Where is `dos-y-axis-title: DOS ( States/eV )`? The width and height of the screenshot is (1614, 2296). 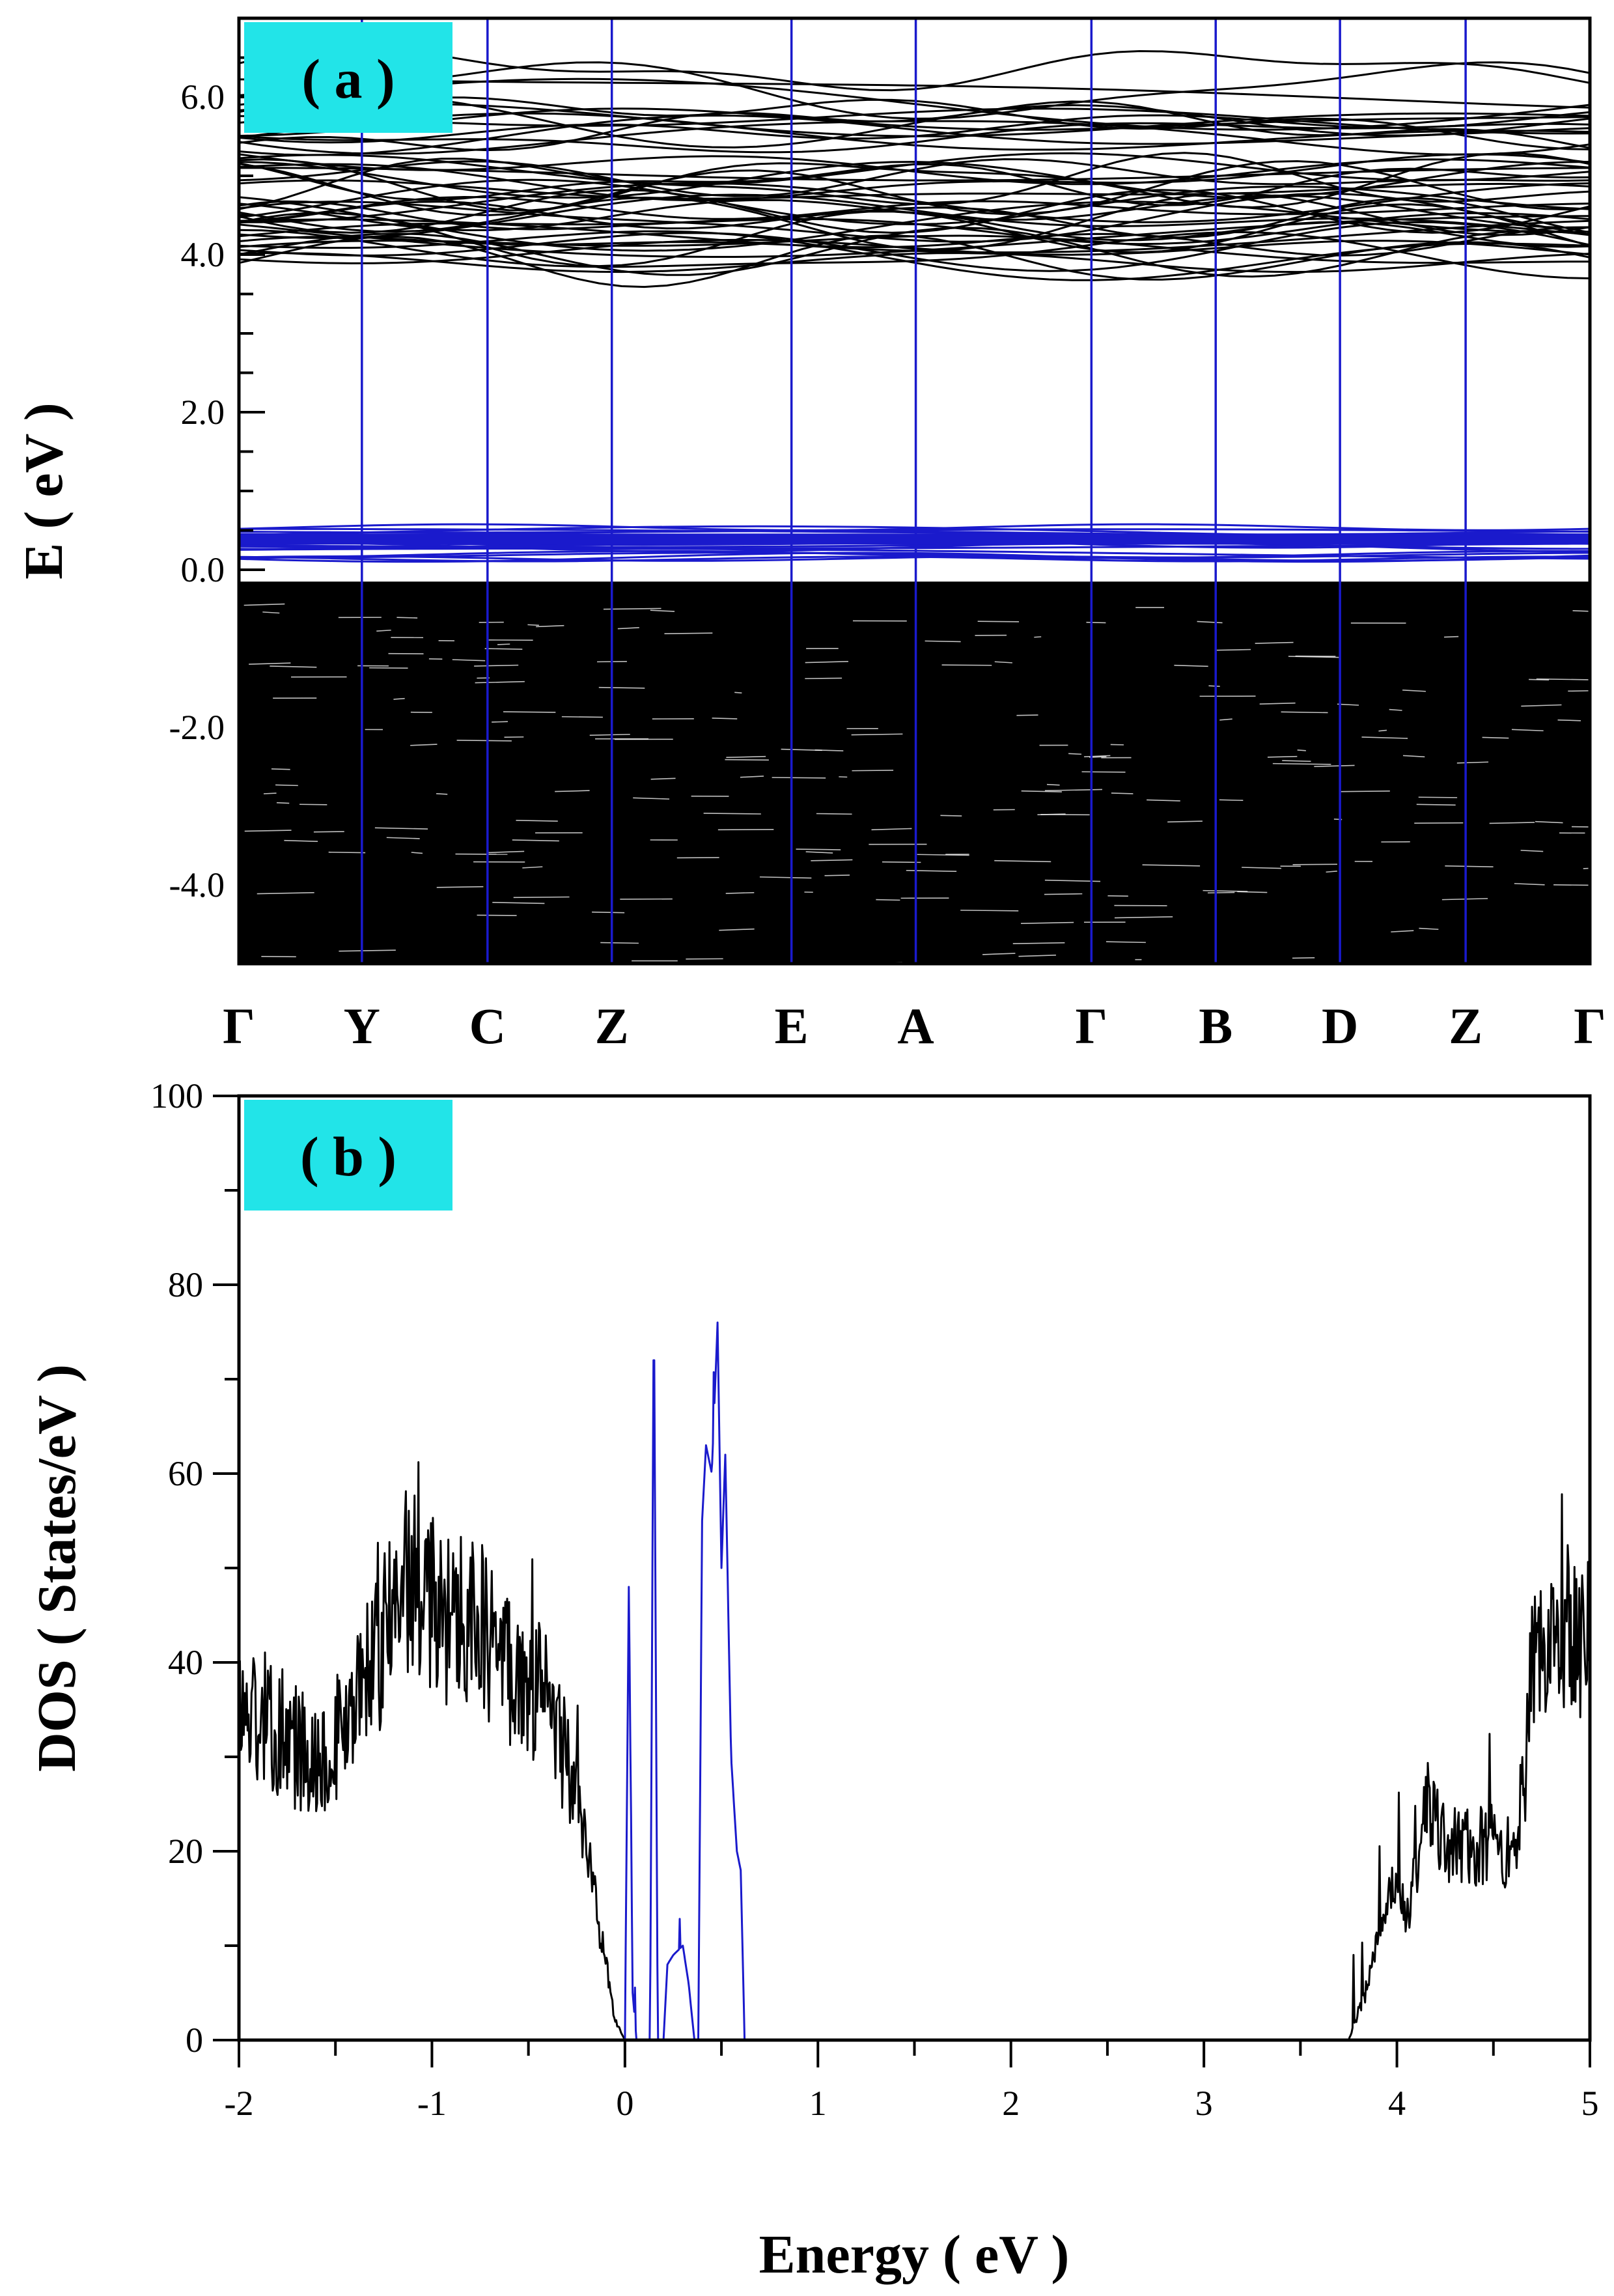
dos-y-axis-title: DOS ( States/eV ) is located at coordinates (57, 1568).